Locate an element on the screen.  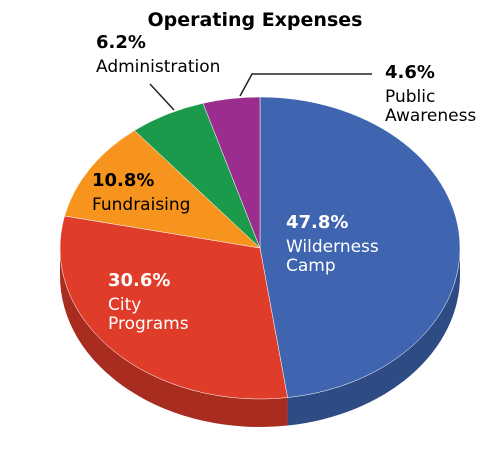
value-label: 10.8% is located at coordinates (123, 180).